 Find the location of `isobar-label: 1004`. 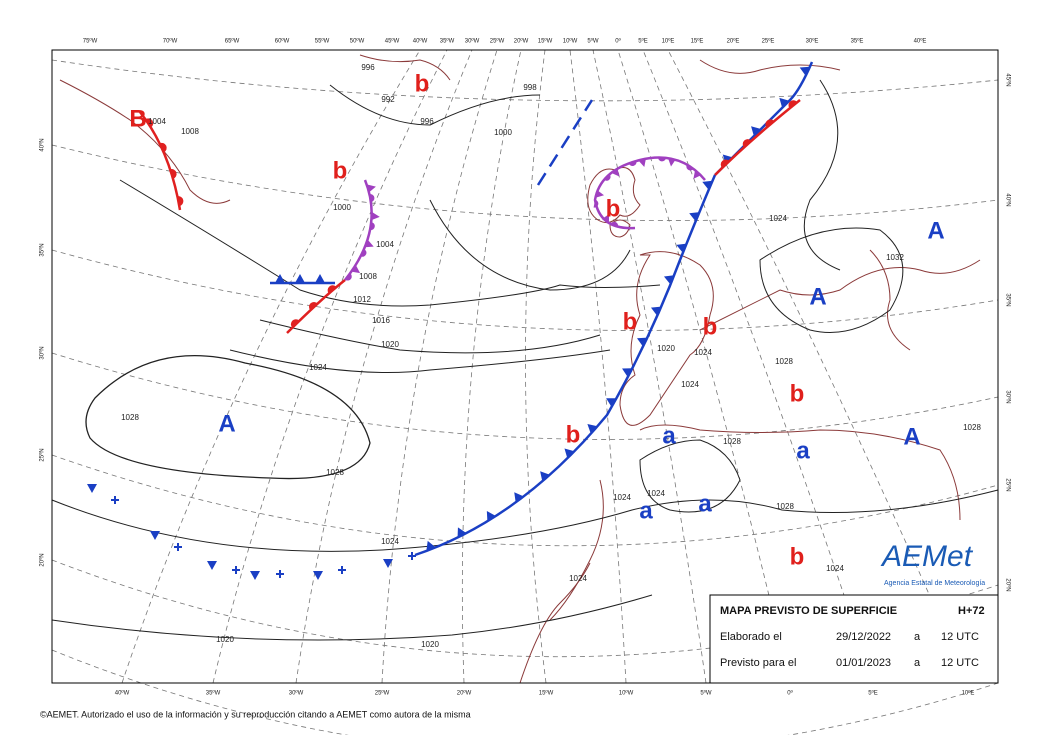

isobar-label: 1004 is located at coordinates (157, 121).